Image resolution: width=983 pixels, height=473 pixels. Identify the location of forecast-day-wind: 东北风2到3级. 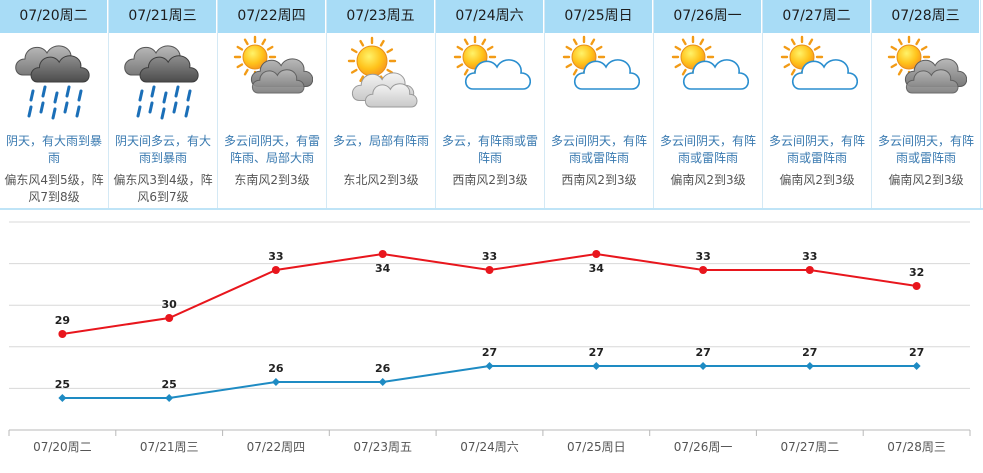
(381, 180).